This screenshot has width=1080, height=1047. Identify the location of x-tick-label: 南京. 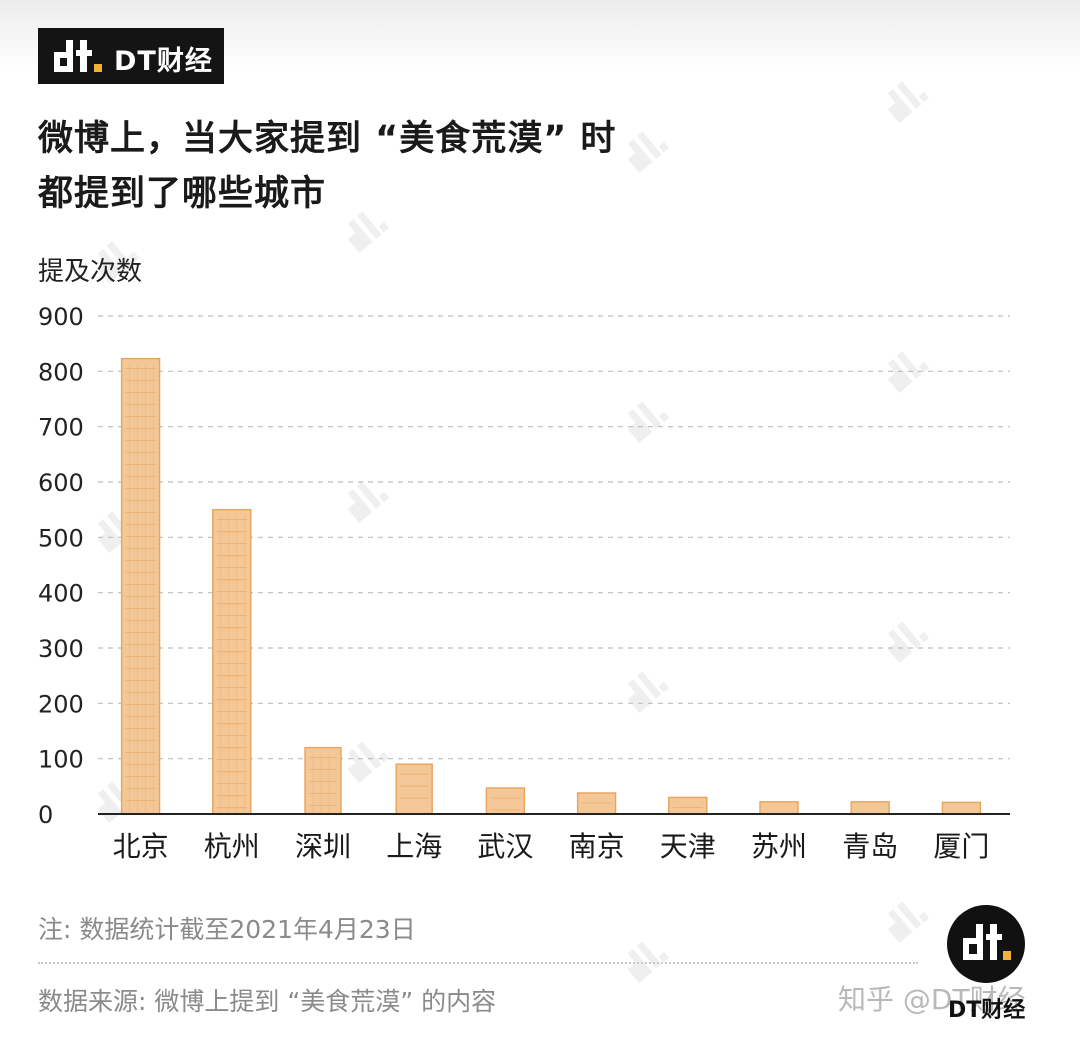
(597, 846).